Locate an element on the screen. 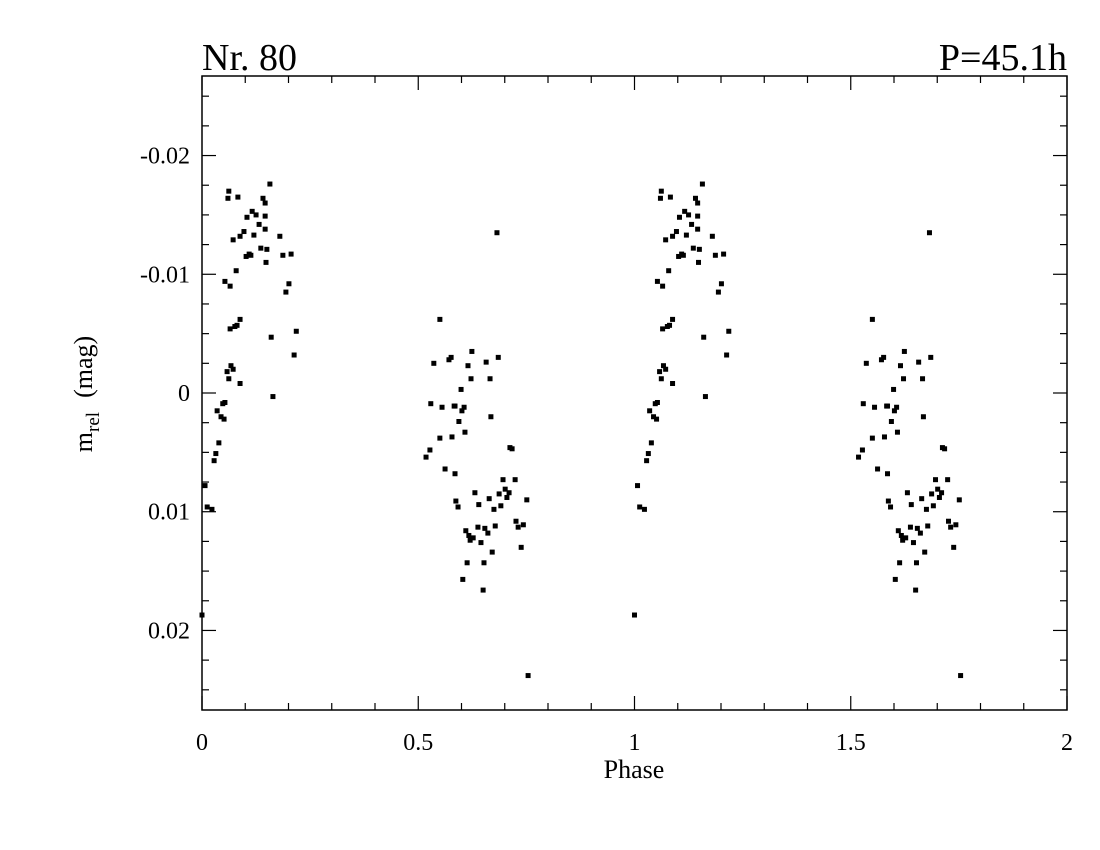 This screenshot has width=1100, height=850. y-label-main: m is located at coordinates (83, 442).